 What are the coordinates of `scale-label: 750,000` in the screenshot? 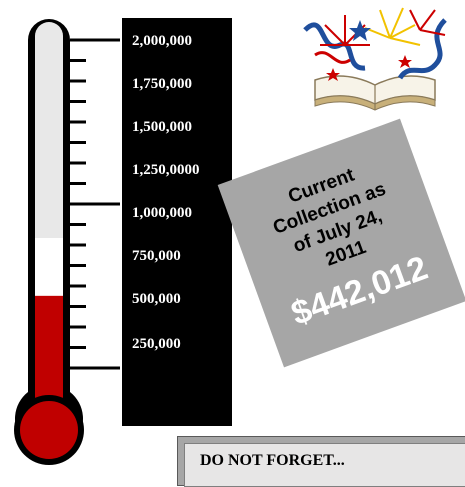 It's located at (156, 256).